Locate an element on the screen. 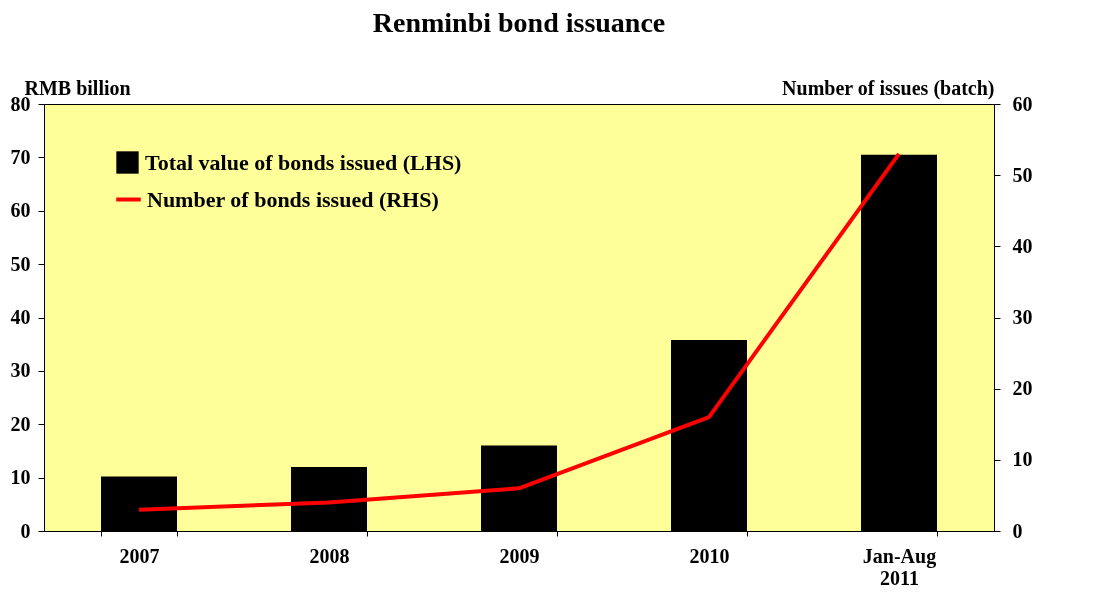 The image size is (1109, 610). y-tick-label: 20 is located at coordinates (20, 423).